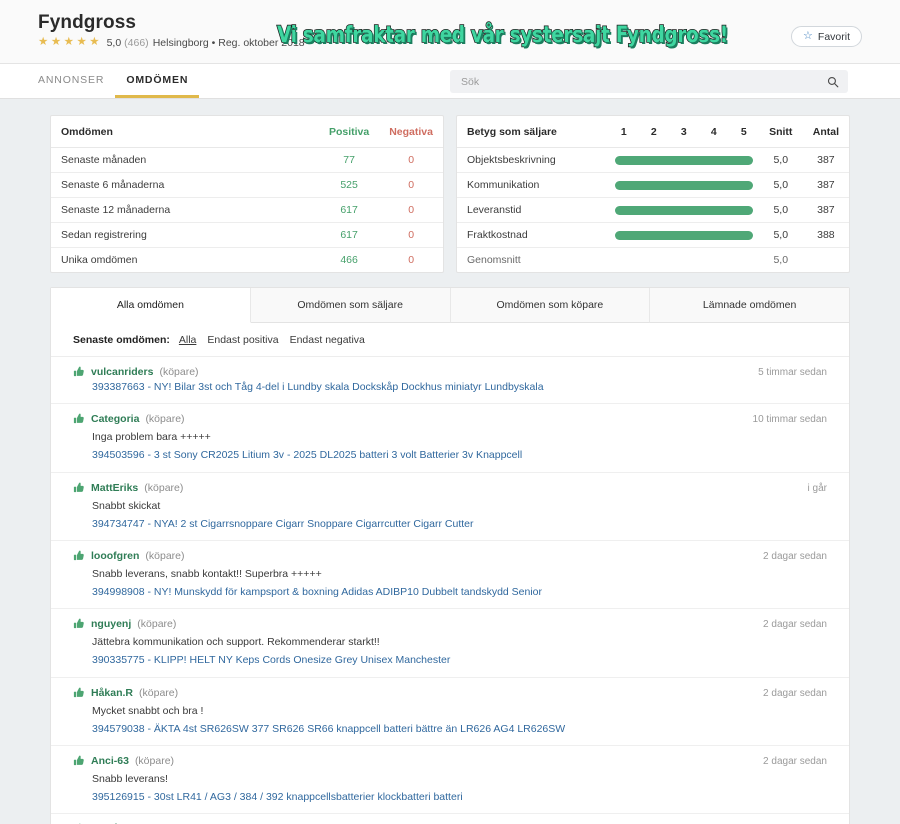  Describe the element at coordinates (115, 555) in the screenshot. I see `review-username: looofgren` at that location.